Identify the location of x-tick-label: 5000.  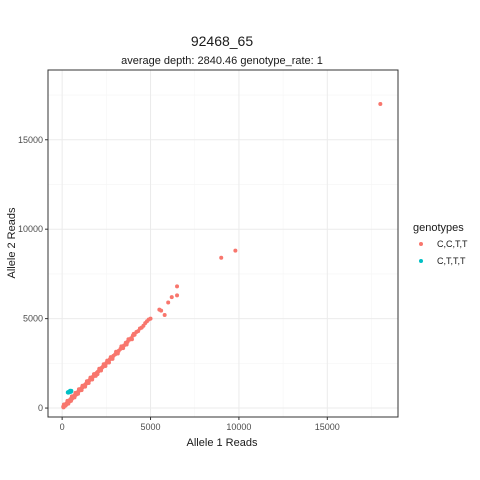
(151, 427).